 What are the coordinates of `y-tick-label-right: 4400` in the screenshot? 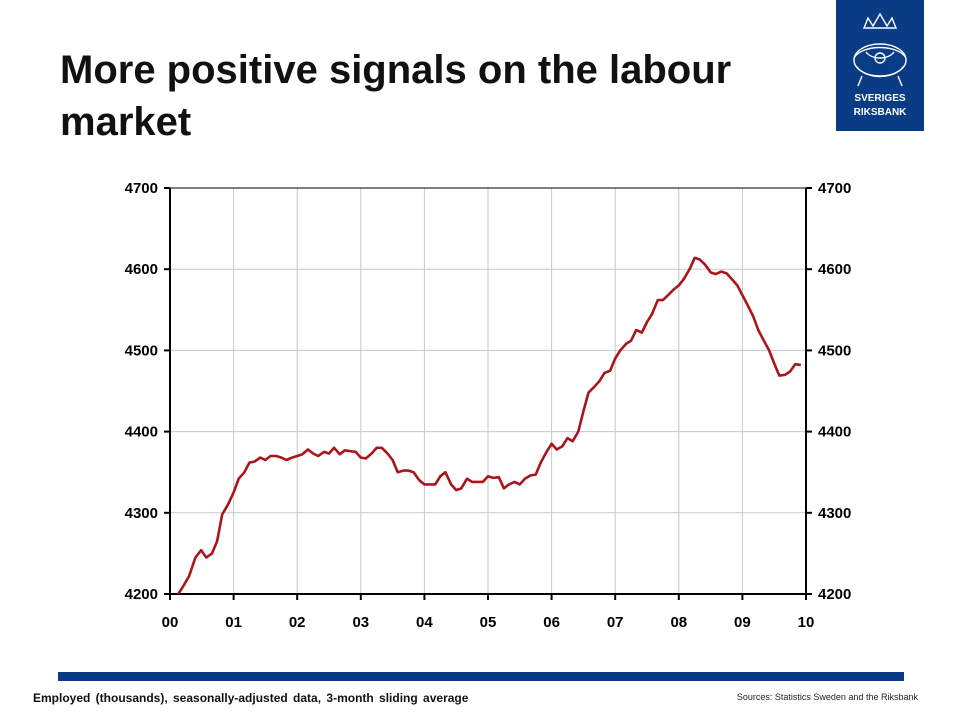 It's located at (834, 432).